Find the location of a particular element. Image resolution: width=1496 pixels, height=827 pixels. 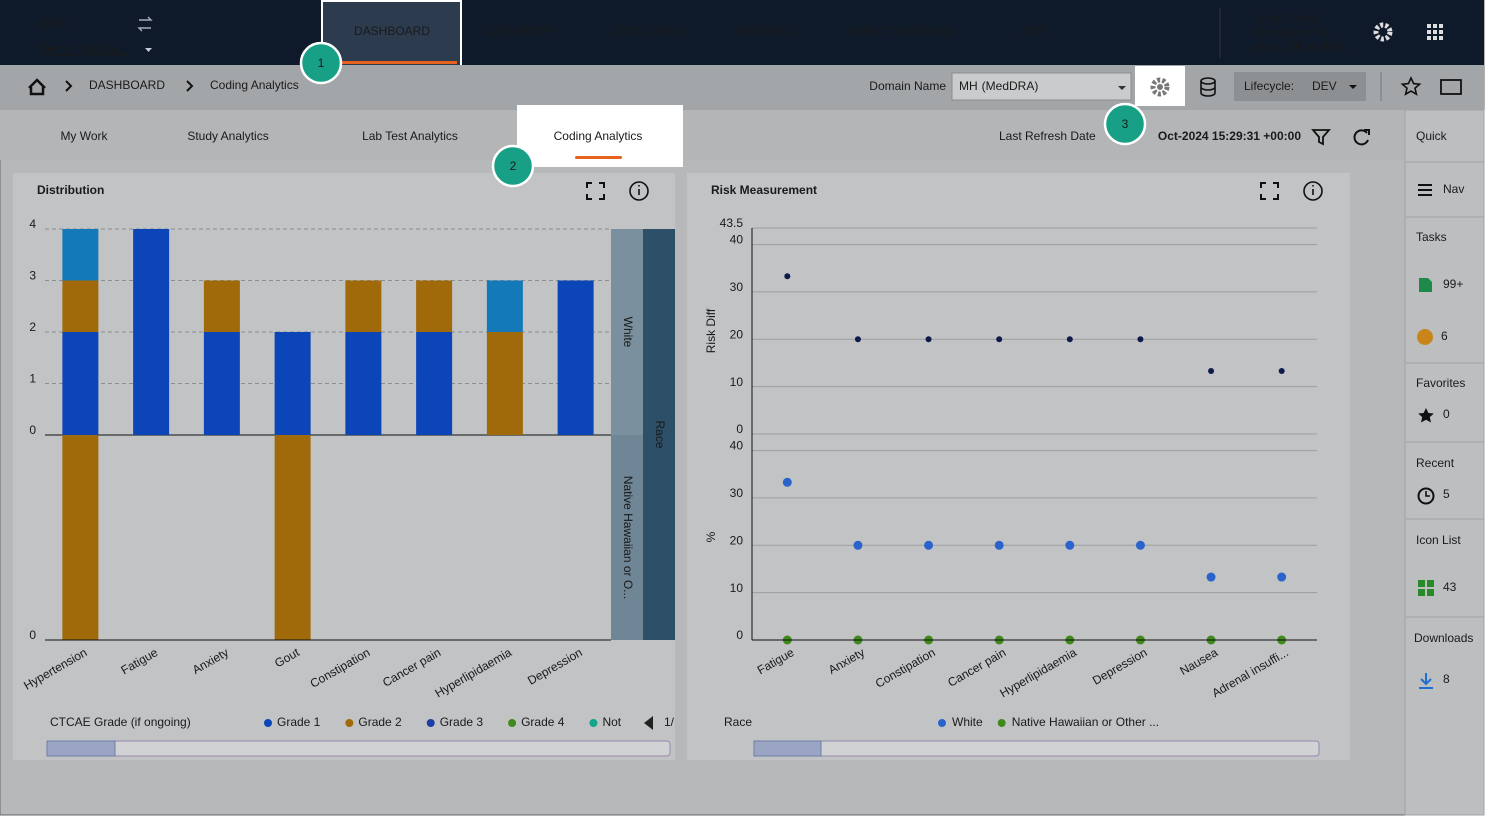

y-tick-label: 4 is located at coordinates (32, 224).